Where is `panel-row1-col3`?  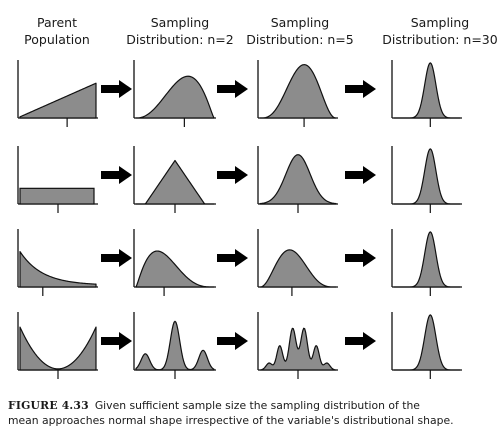 panel-row1-col3 is located at coordinates (297, 93).